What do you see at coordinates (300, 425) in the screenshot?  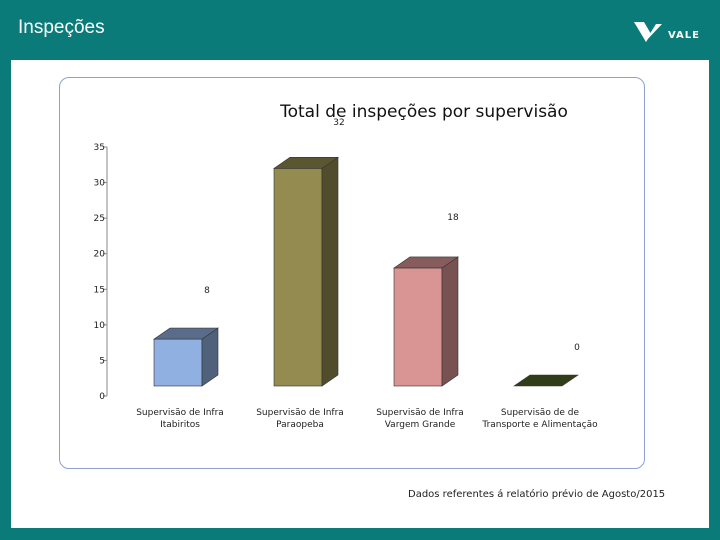 I see `x-tick-label: Paraopeba` at bounding box center [300, 425].